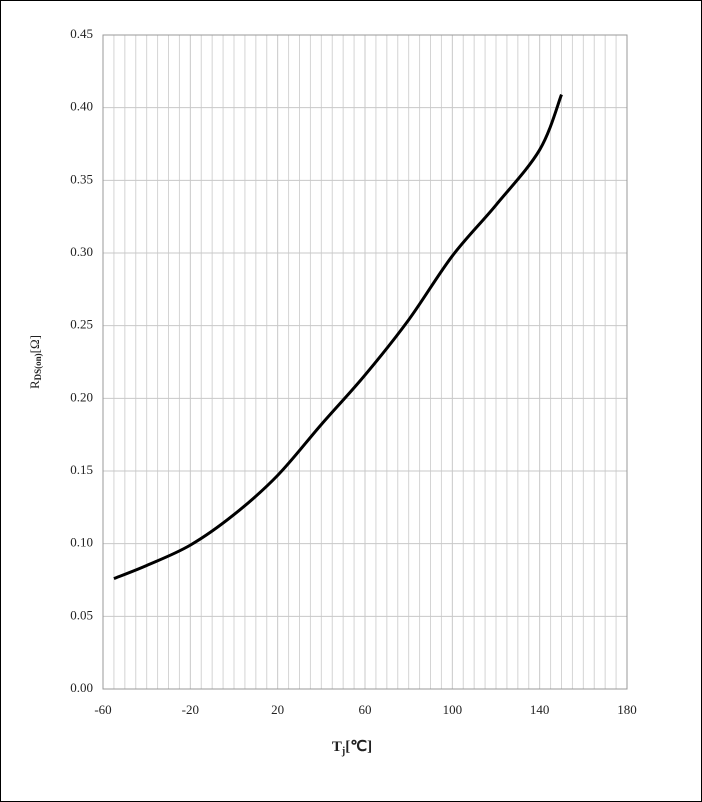 This screenshot has height=802, width=702. I want to click on y-tick-label: 0.45, so click(81, 33).